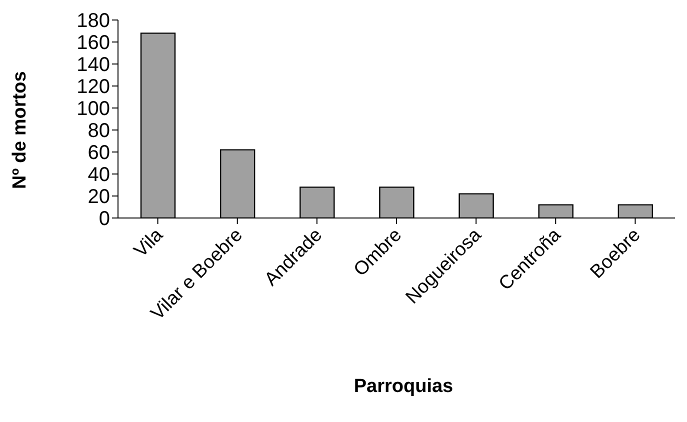 This screenshot has width=687, height=422. I want to click on y-tick-label: 80, so click(99, 131).